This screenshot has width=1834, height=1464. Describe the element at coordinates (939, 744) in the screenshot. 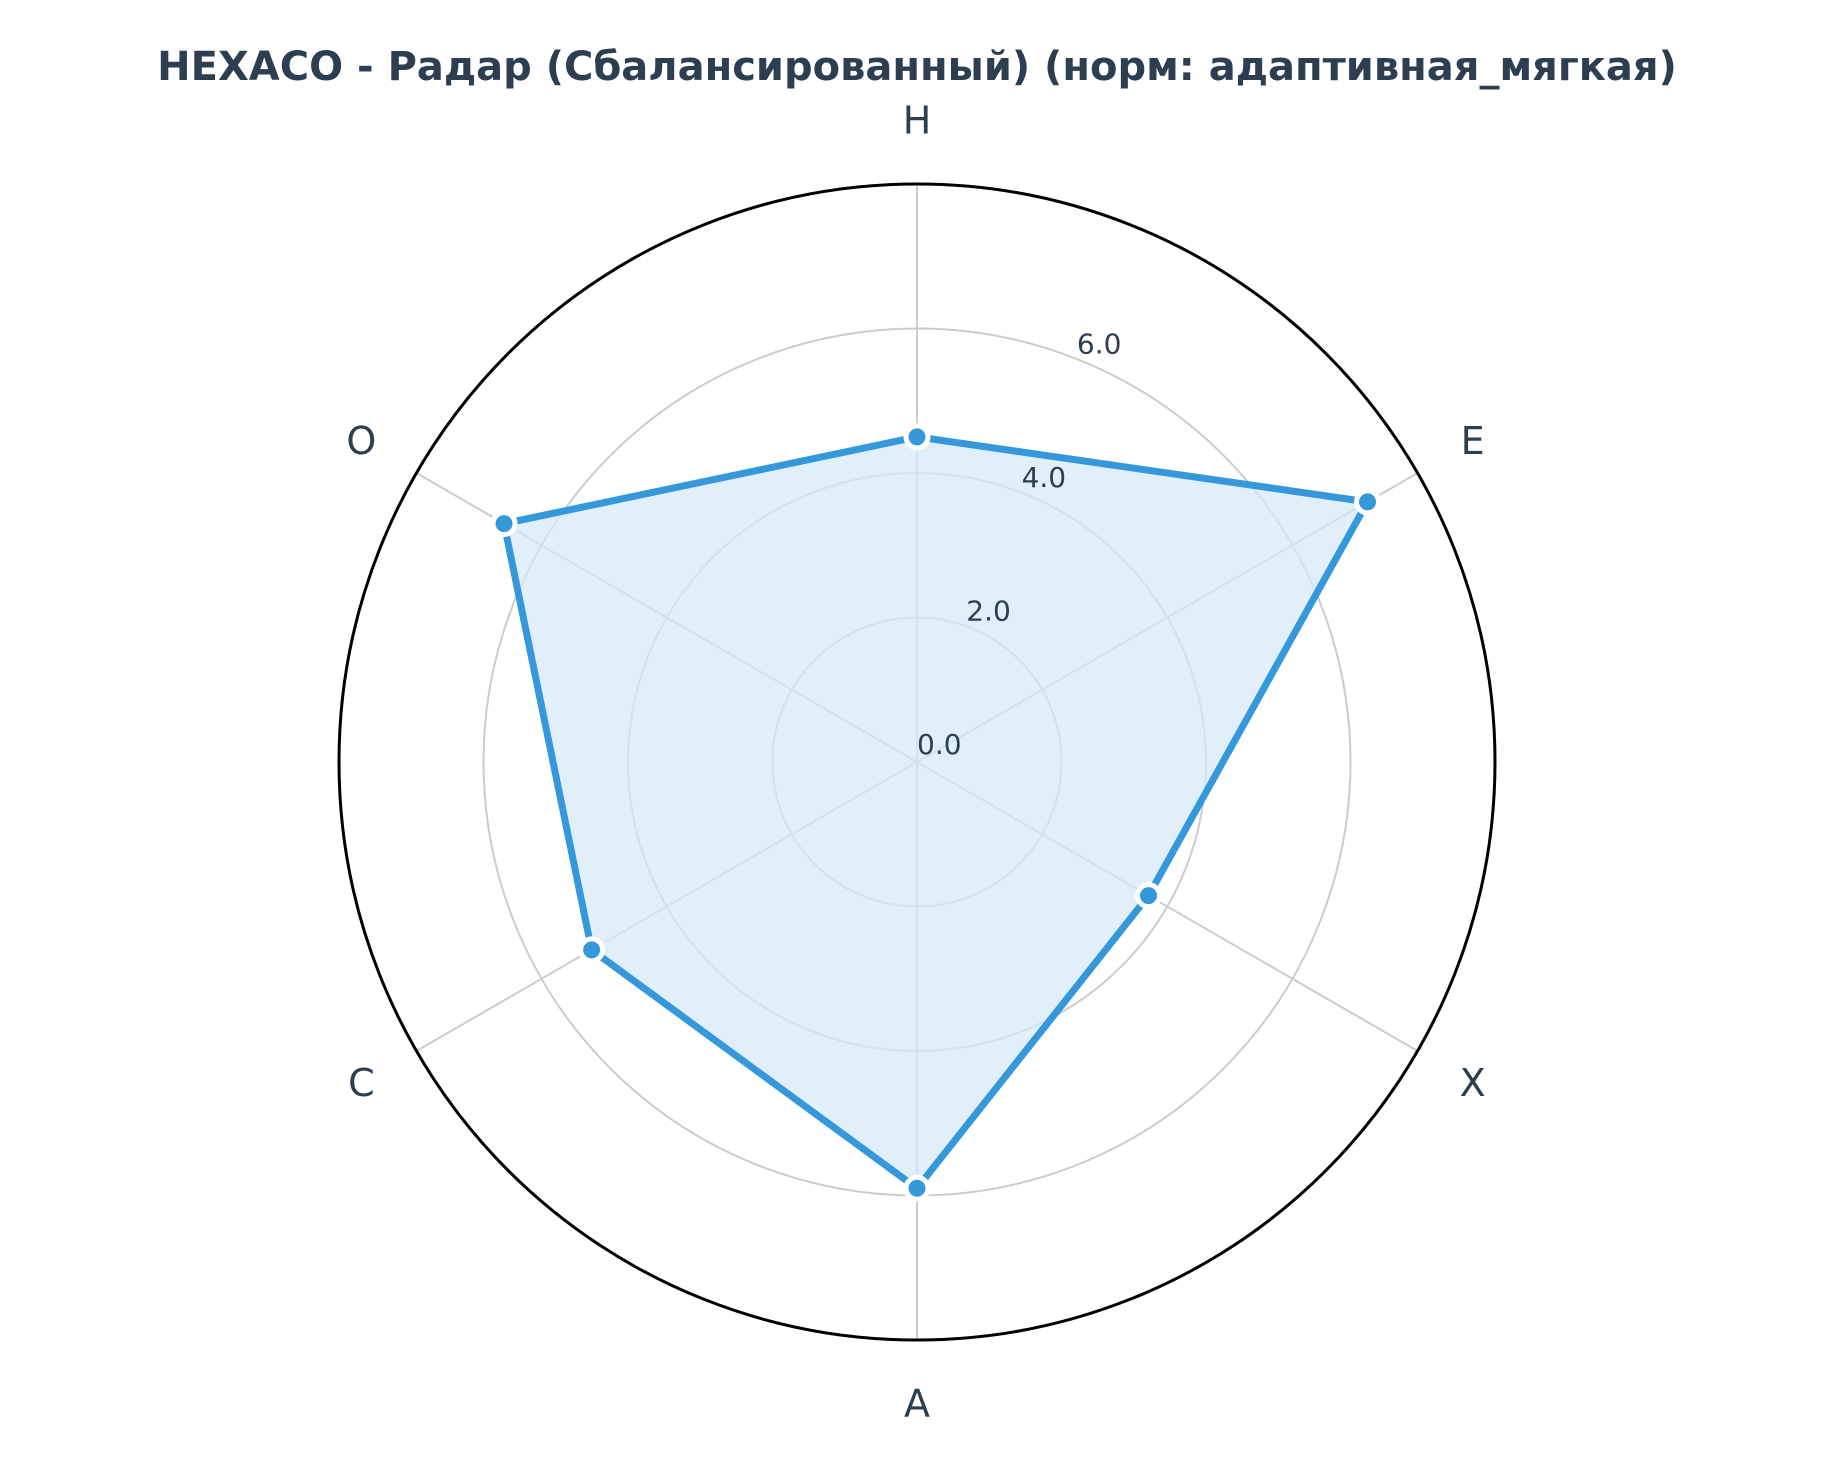

I see `radial-tick-label: 0.0` at that location.